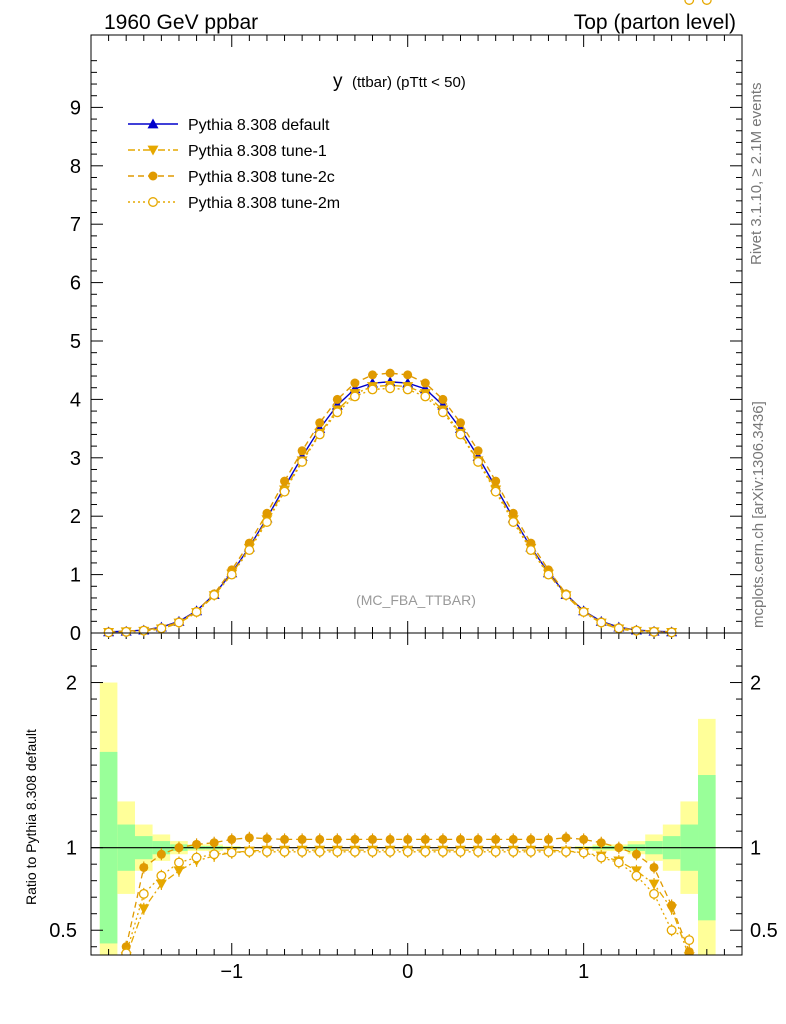 Image resolution: width=786 pixels, height=1024 pixels. Describe the element at coordinates (755, 849) in the screenshot. I see `y-tick-label-right: 1` at that location.